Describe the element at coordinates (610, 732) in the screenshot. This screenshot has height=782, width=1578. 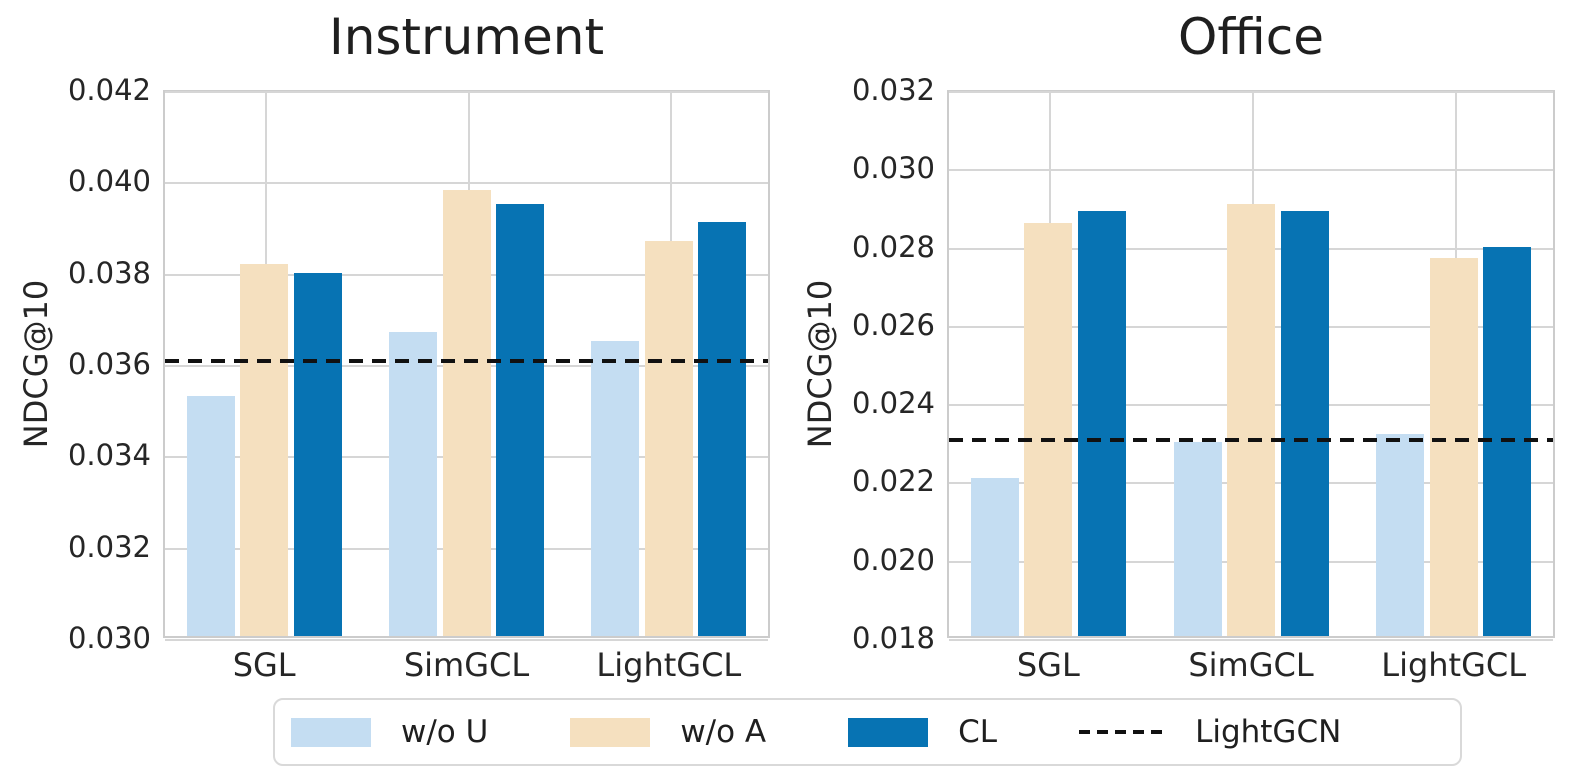
I see `wo-a-swatch-icon` at that location.